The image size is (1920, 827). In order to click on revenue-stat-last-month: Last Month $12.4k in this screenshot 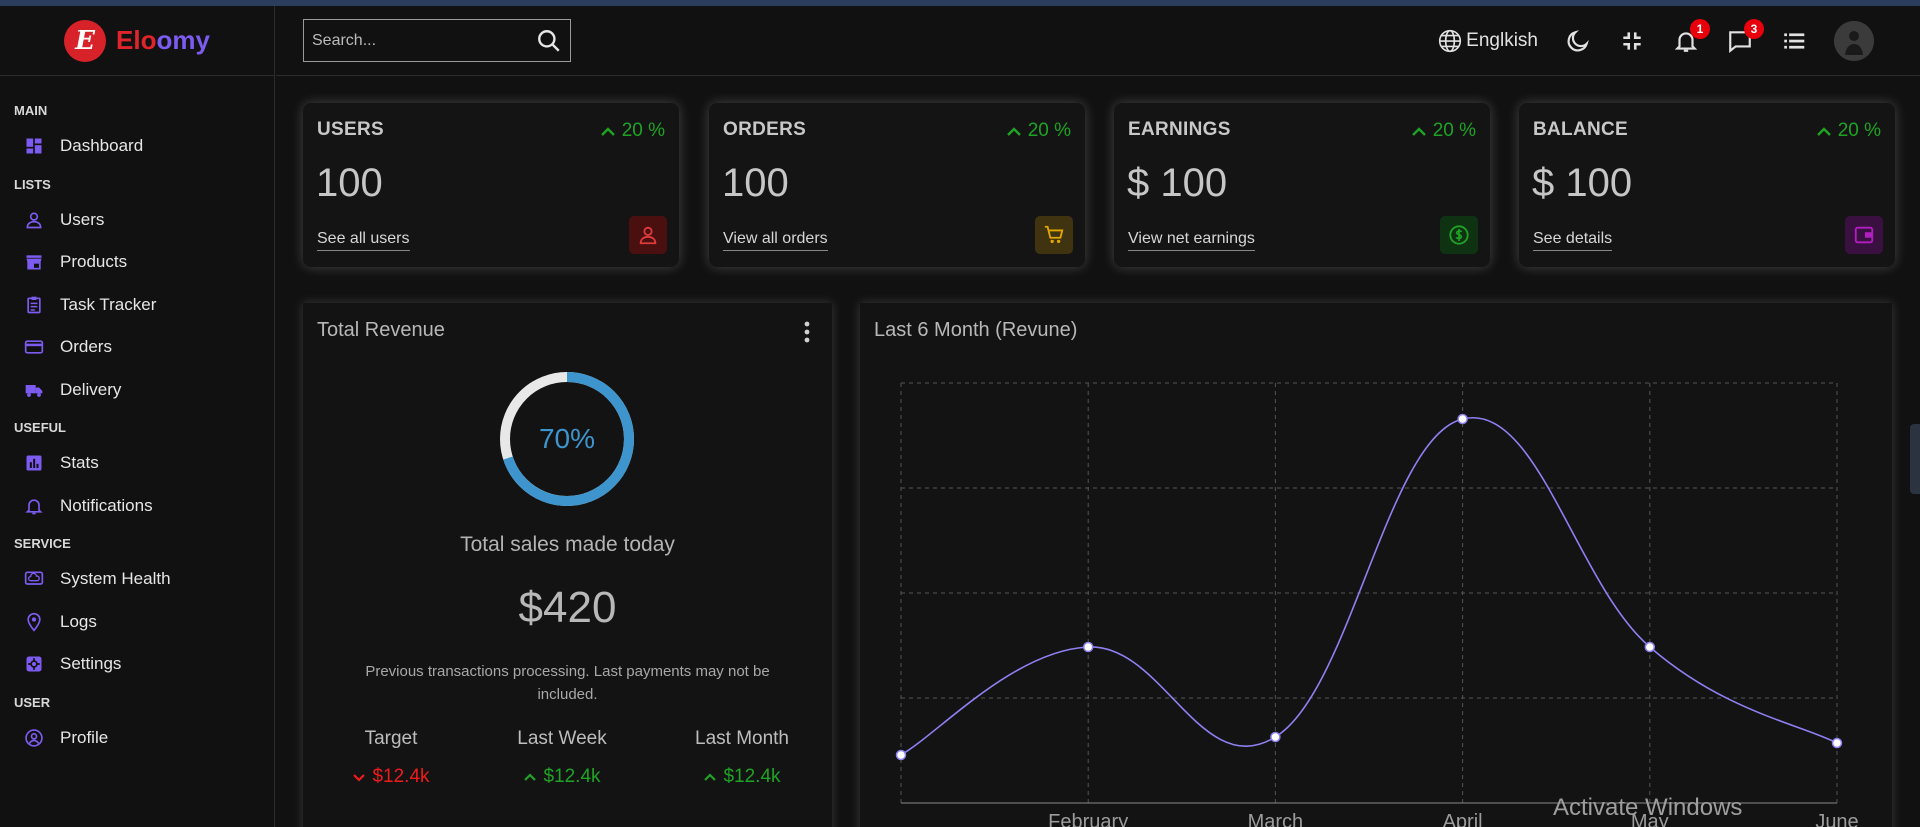, I will do `click(742, 758)`.